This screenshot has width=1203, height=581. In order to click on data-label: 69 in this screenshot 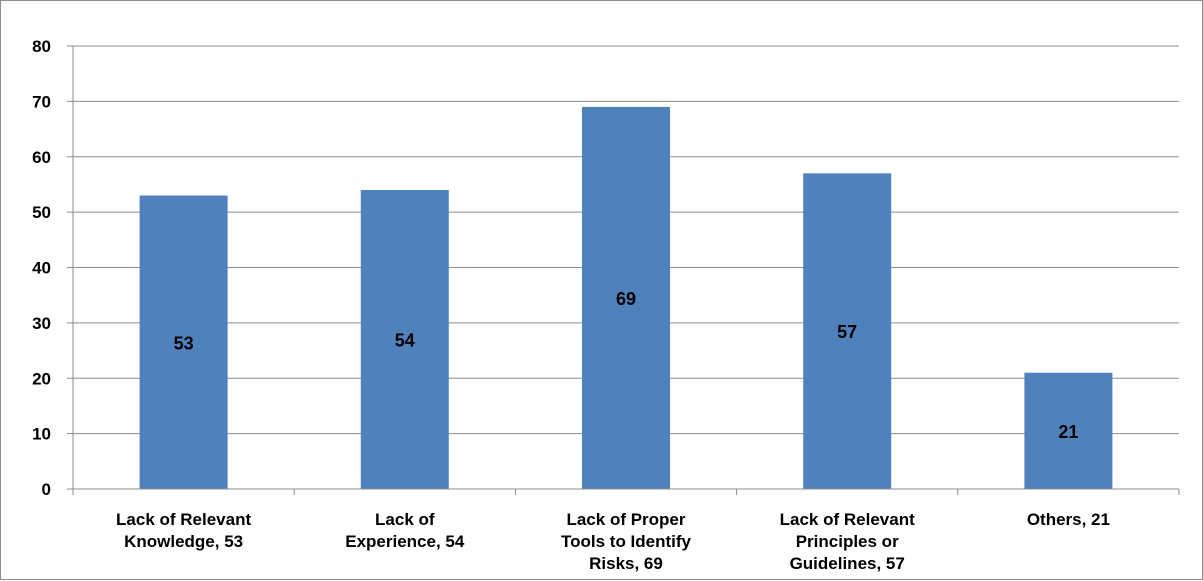, I will do `click(626, 299)`.